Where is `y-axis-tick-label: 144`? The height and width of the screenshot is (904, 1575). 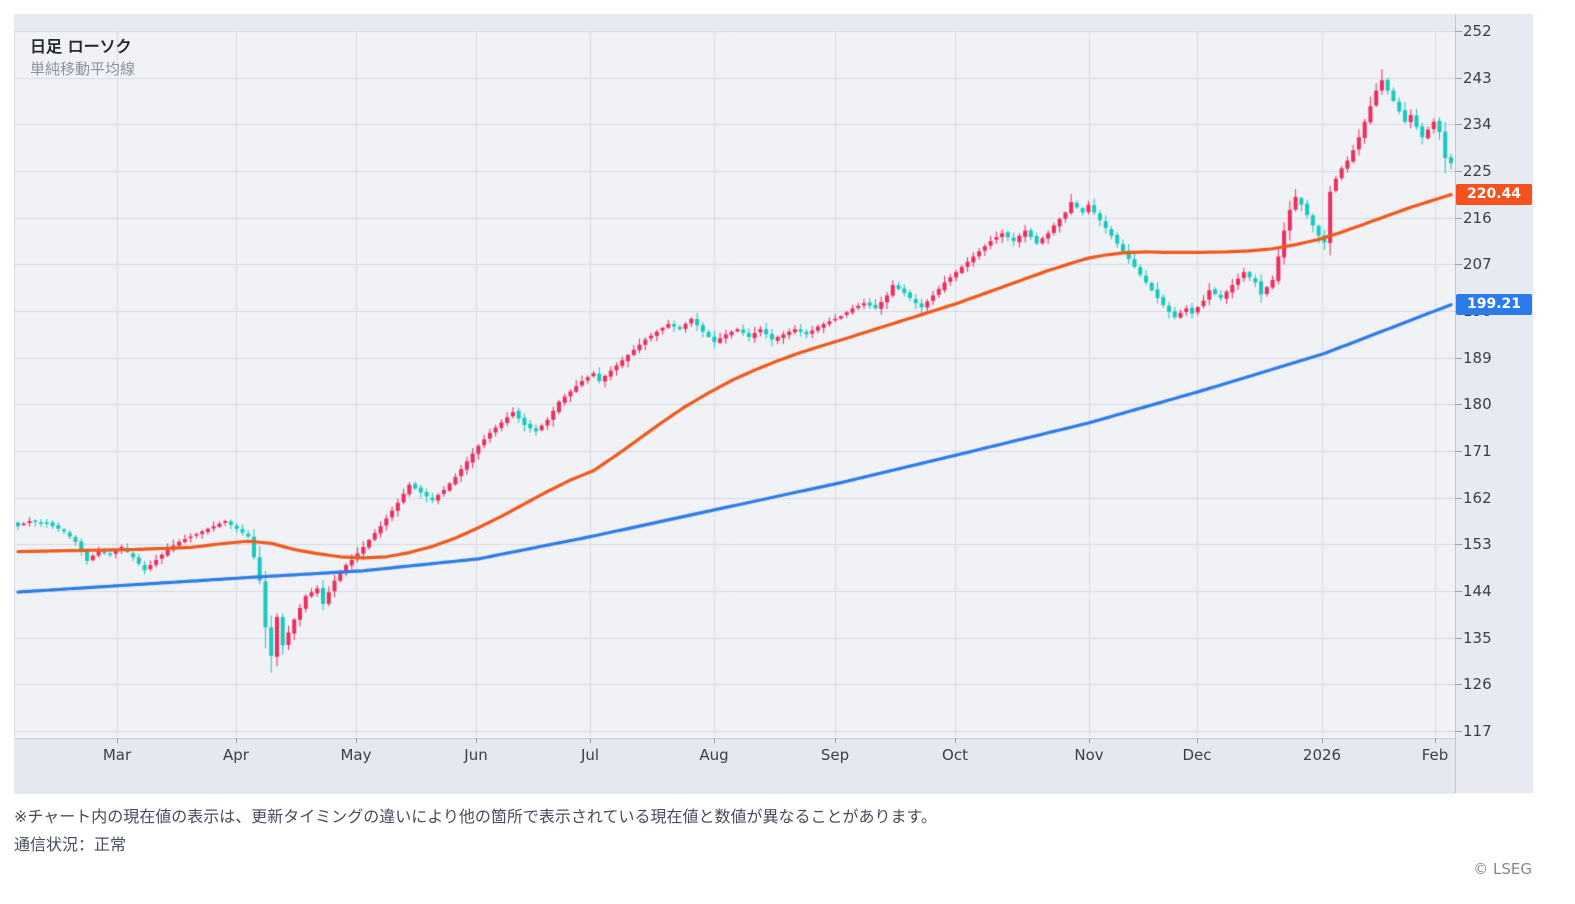 y-axis-tick-label: 144 is located at coordinates (1477, 591).